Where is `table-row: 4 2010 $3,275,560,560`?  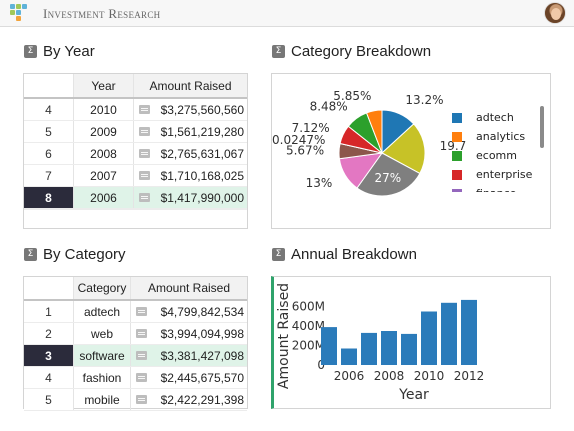
table-row: 4 2010 $3,275,560,560 is located at coordinates (135, 110).